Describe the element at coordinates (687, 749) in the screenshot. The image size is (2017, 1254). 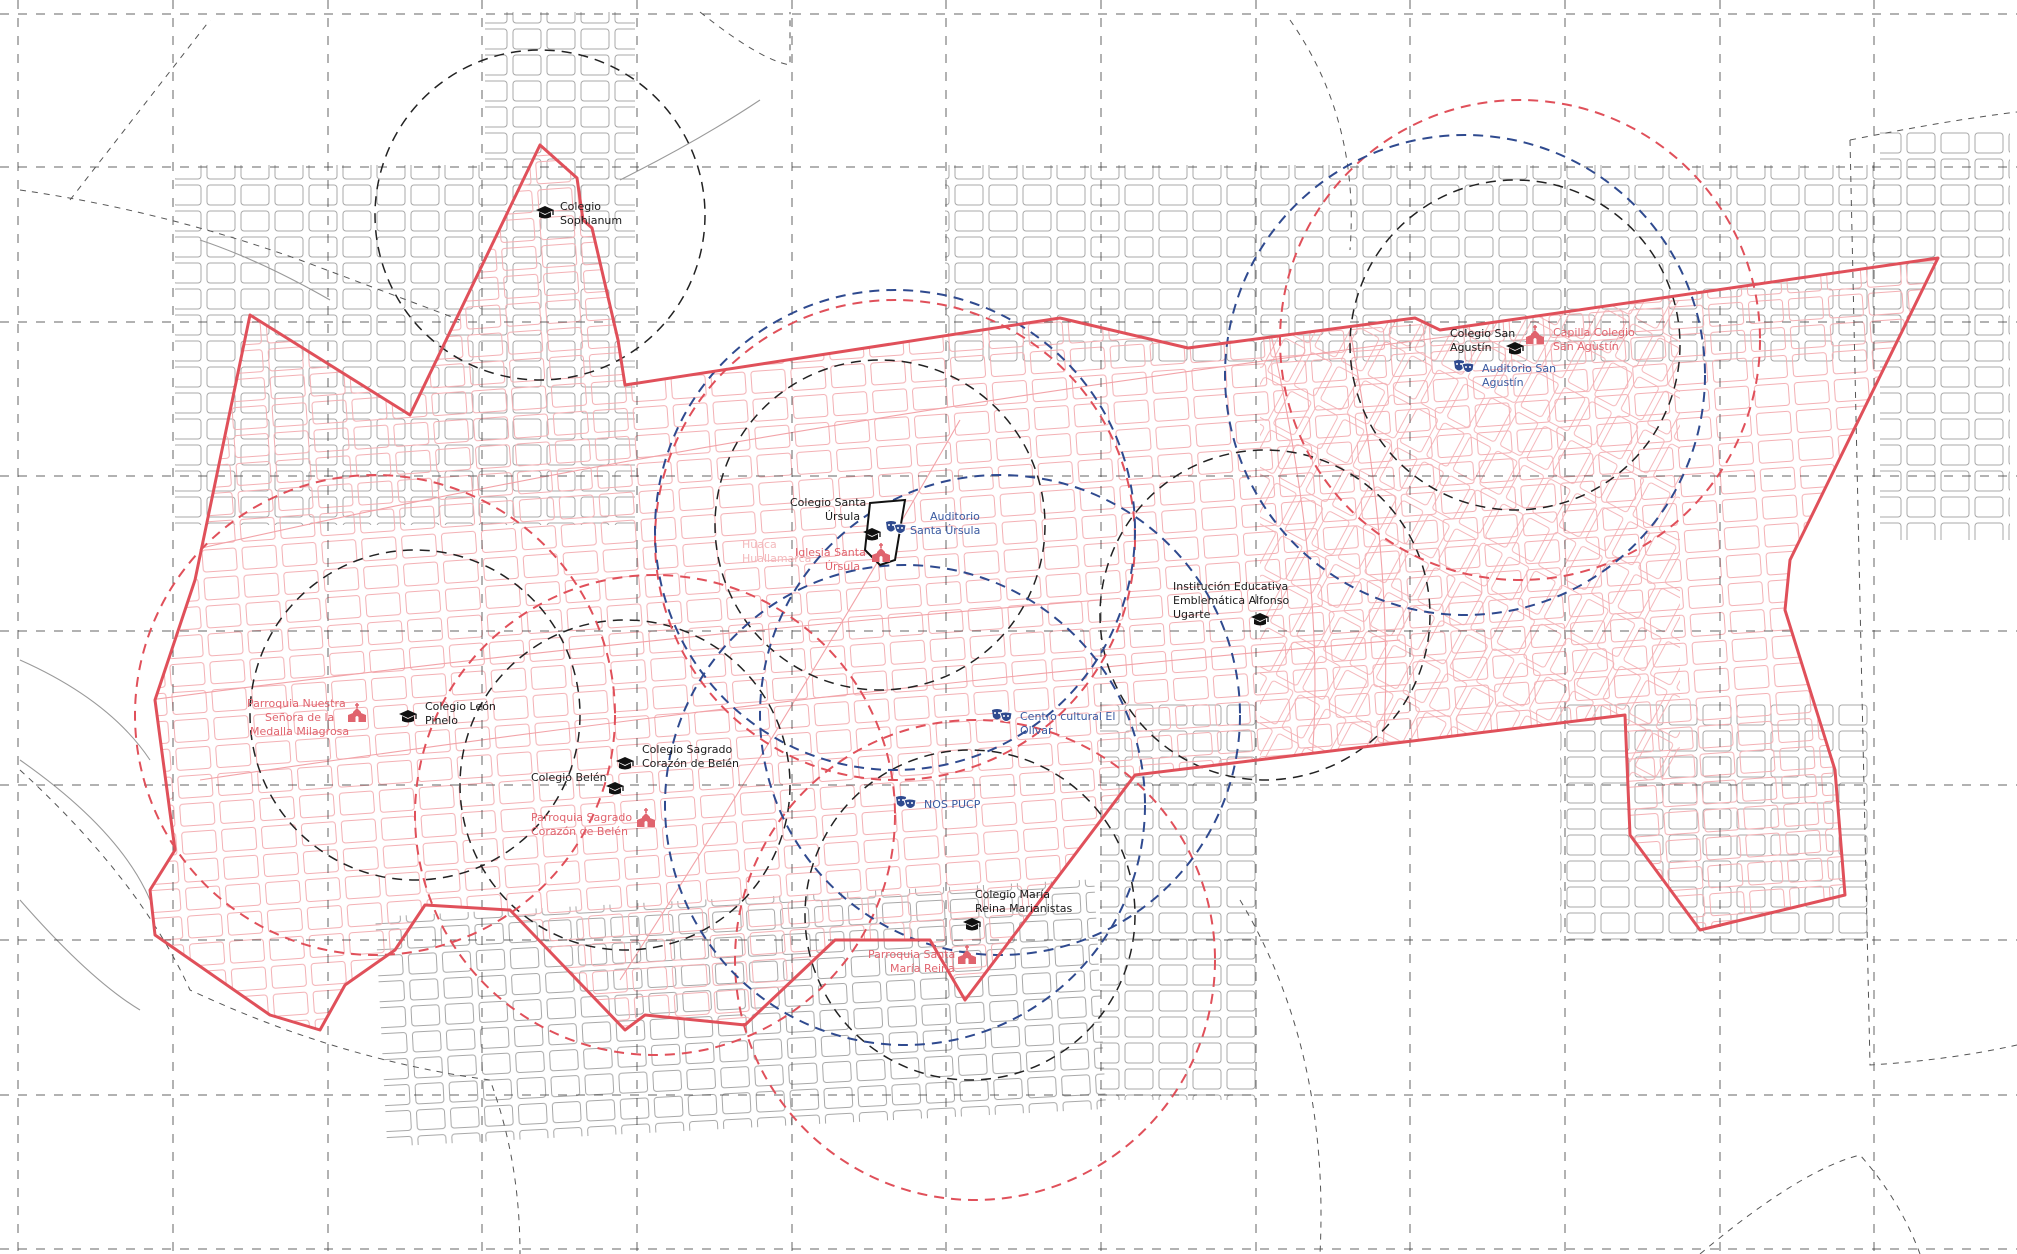
I see `svg-text: Colegio Sagrado` at that location.